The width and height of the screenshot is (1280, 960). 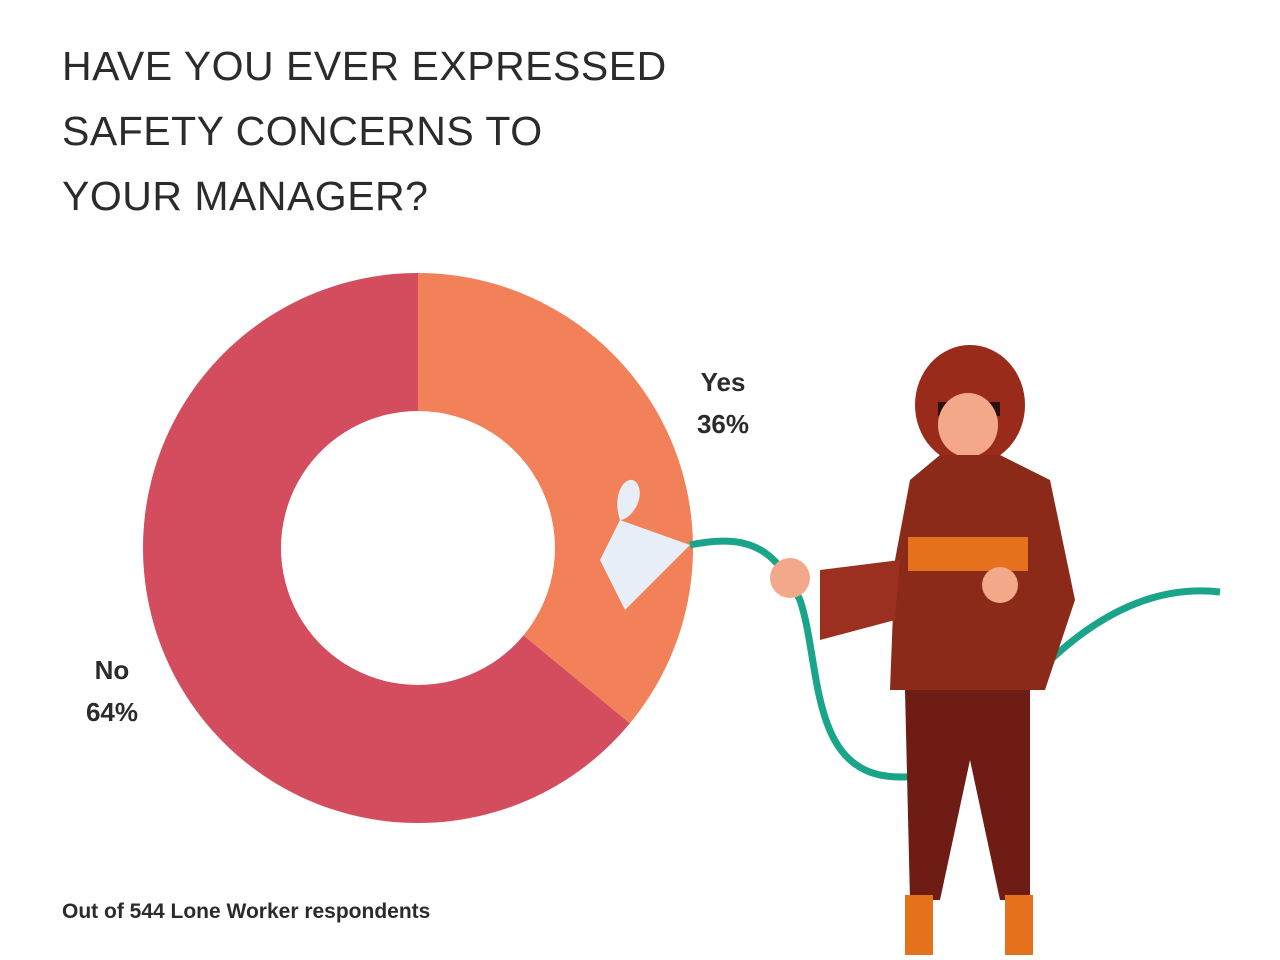 What do you see at coordinates (555, 498) in the screenshot?
I see `donut-segment` at bounding box center [555, 498].